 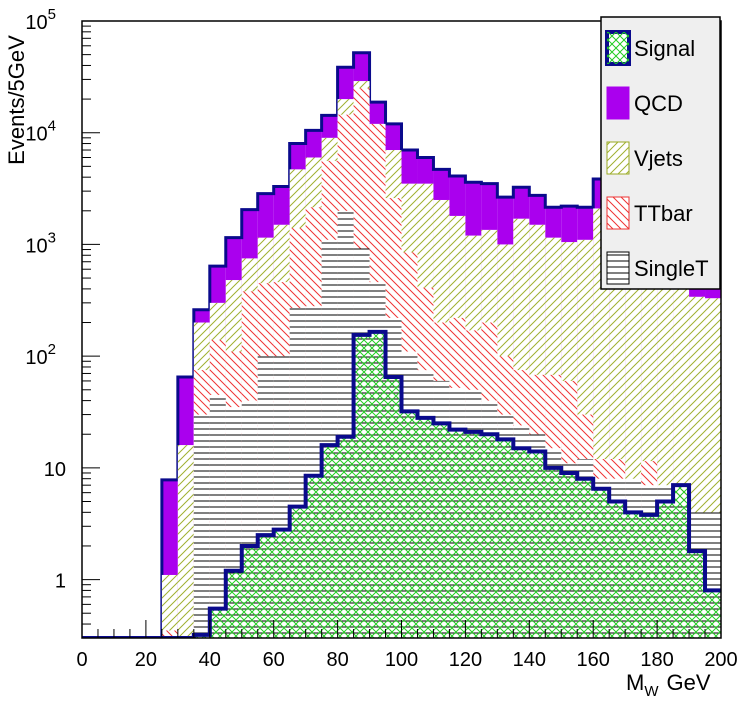 I want to click on legend-label: SingleT, so click(x=671, y=268).